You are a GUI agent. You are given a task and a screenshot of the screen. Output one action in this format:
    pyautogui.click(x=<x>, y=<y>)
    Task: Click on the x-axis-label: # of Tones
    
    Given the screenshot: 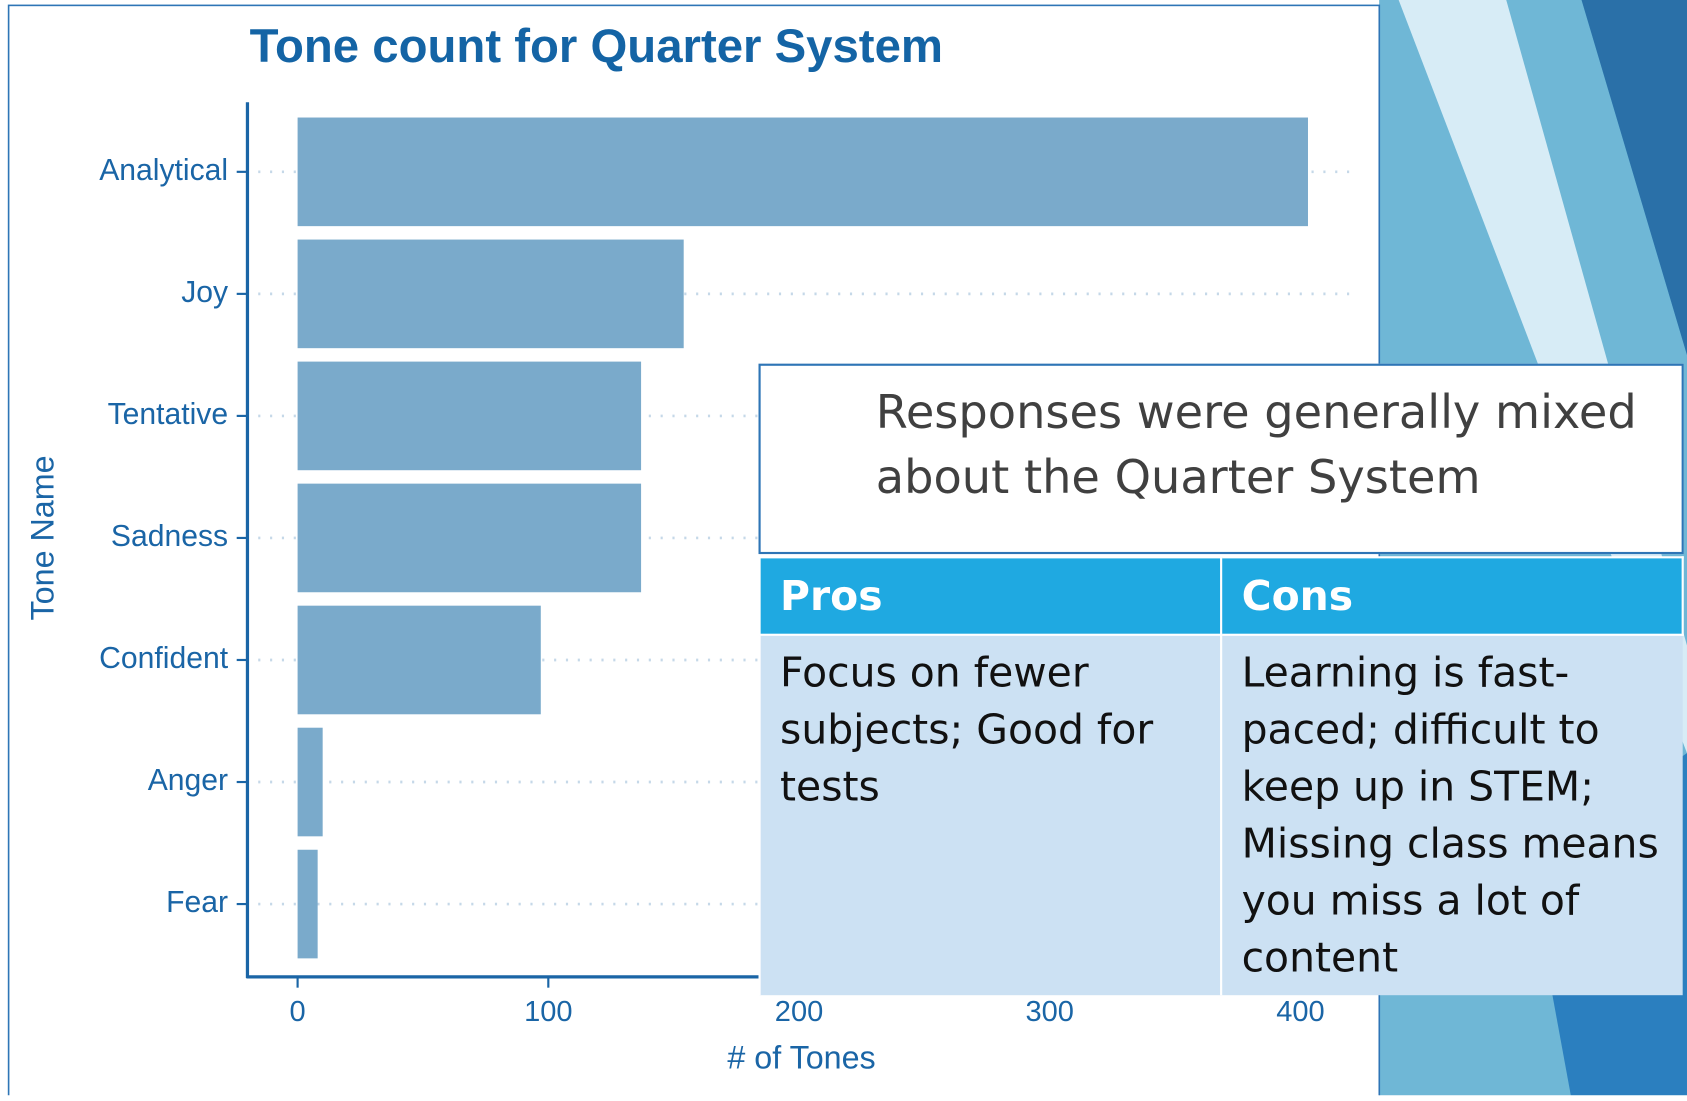 What is the action you would take?
    pyautogui.click(x=801, y=1057)
    